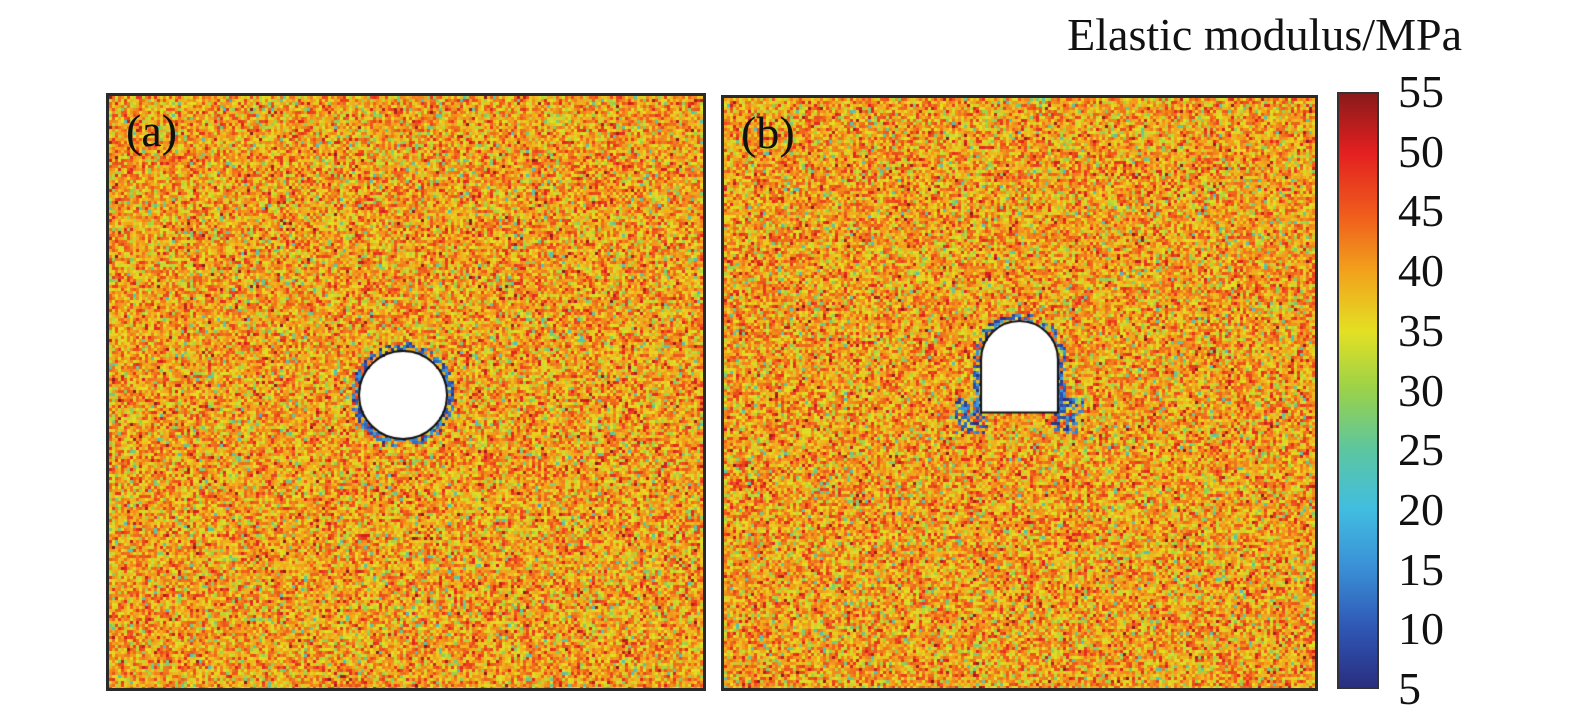 This screenshot has width=1575, height=728. Describe the element at coordinates (1358, 390) in the screenshot. I see `colorbar` at that location.